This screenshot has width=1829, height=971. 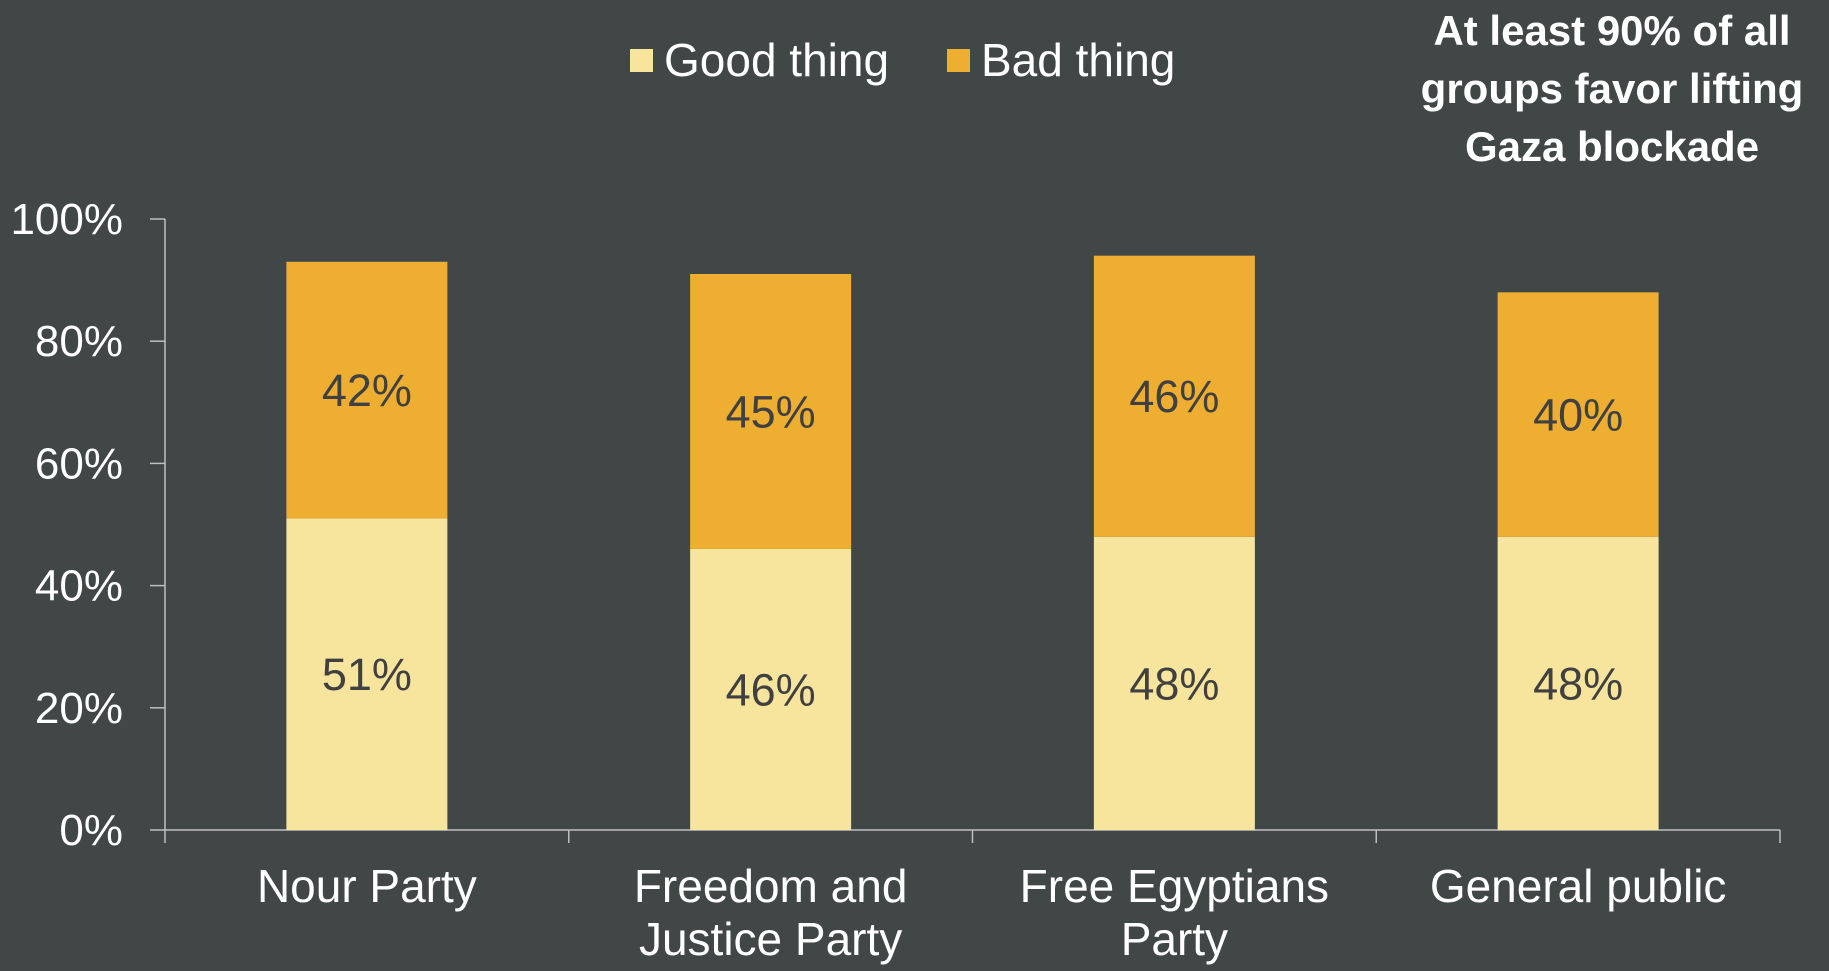 I want to click on y-tick-label: 40%, so click(x=79, y=586).